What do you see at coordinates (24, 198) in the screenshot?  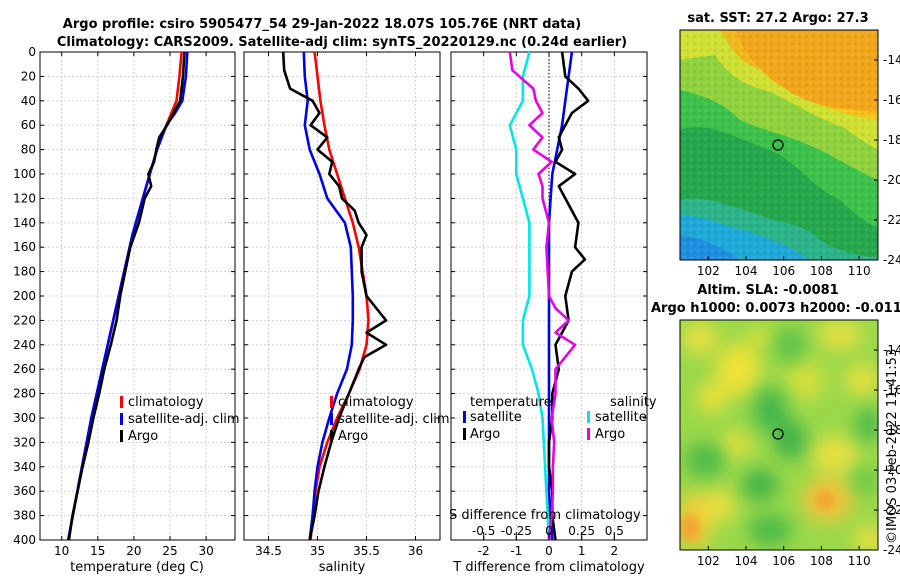 I see `y-tick-label: 120` at bounding box center [24, 198].